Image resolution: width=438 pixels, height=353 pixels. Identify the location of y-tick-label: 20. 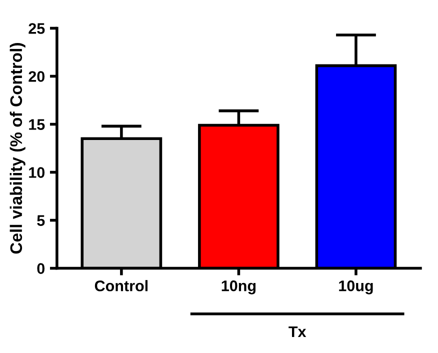
(36, 76).